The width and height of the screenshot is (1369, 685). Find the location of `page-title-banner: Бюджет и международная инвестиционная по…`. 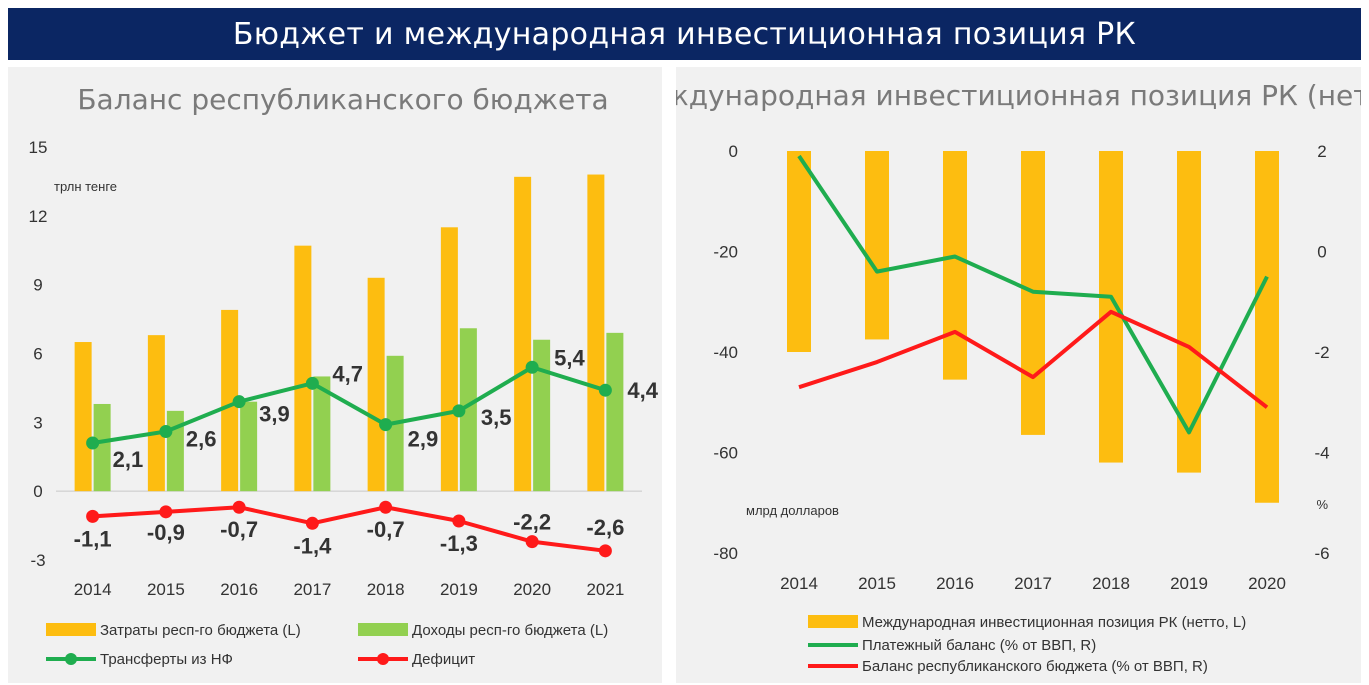

page-title-banner: Бюджет и международная инвестиционная по… is located at coordinates (684, 34).